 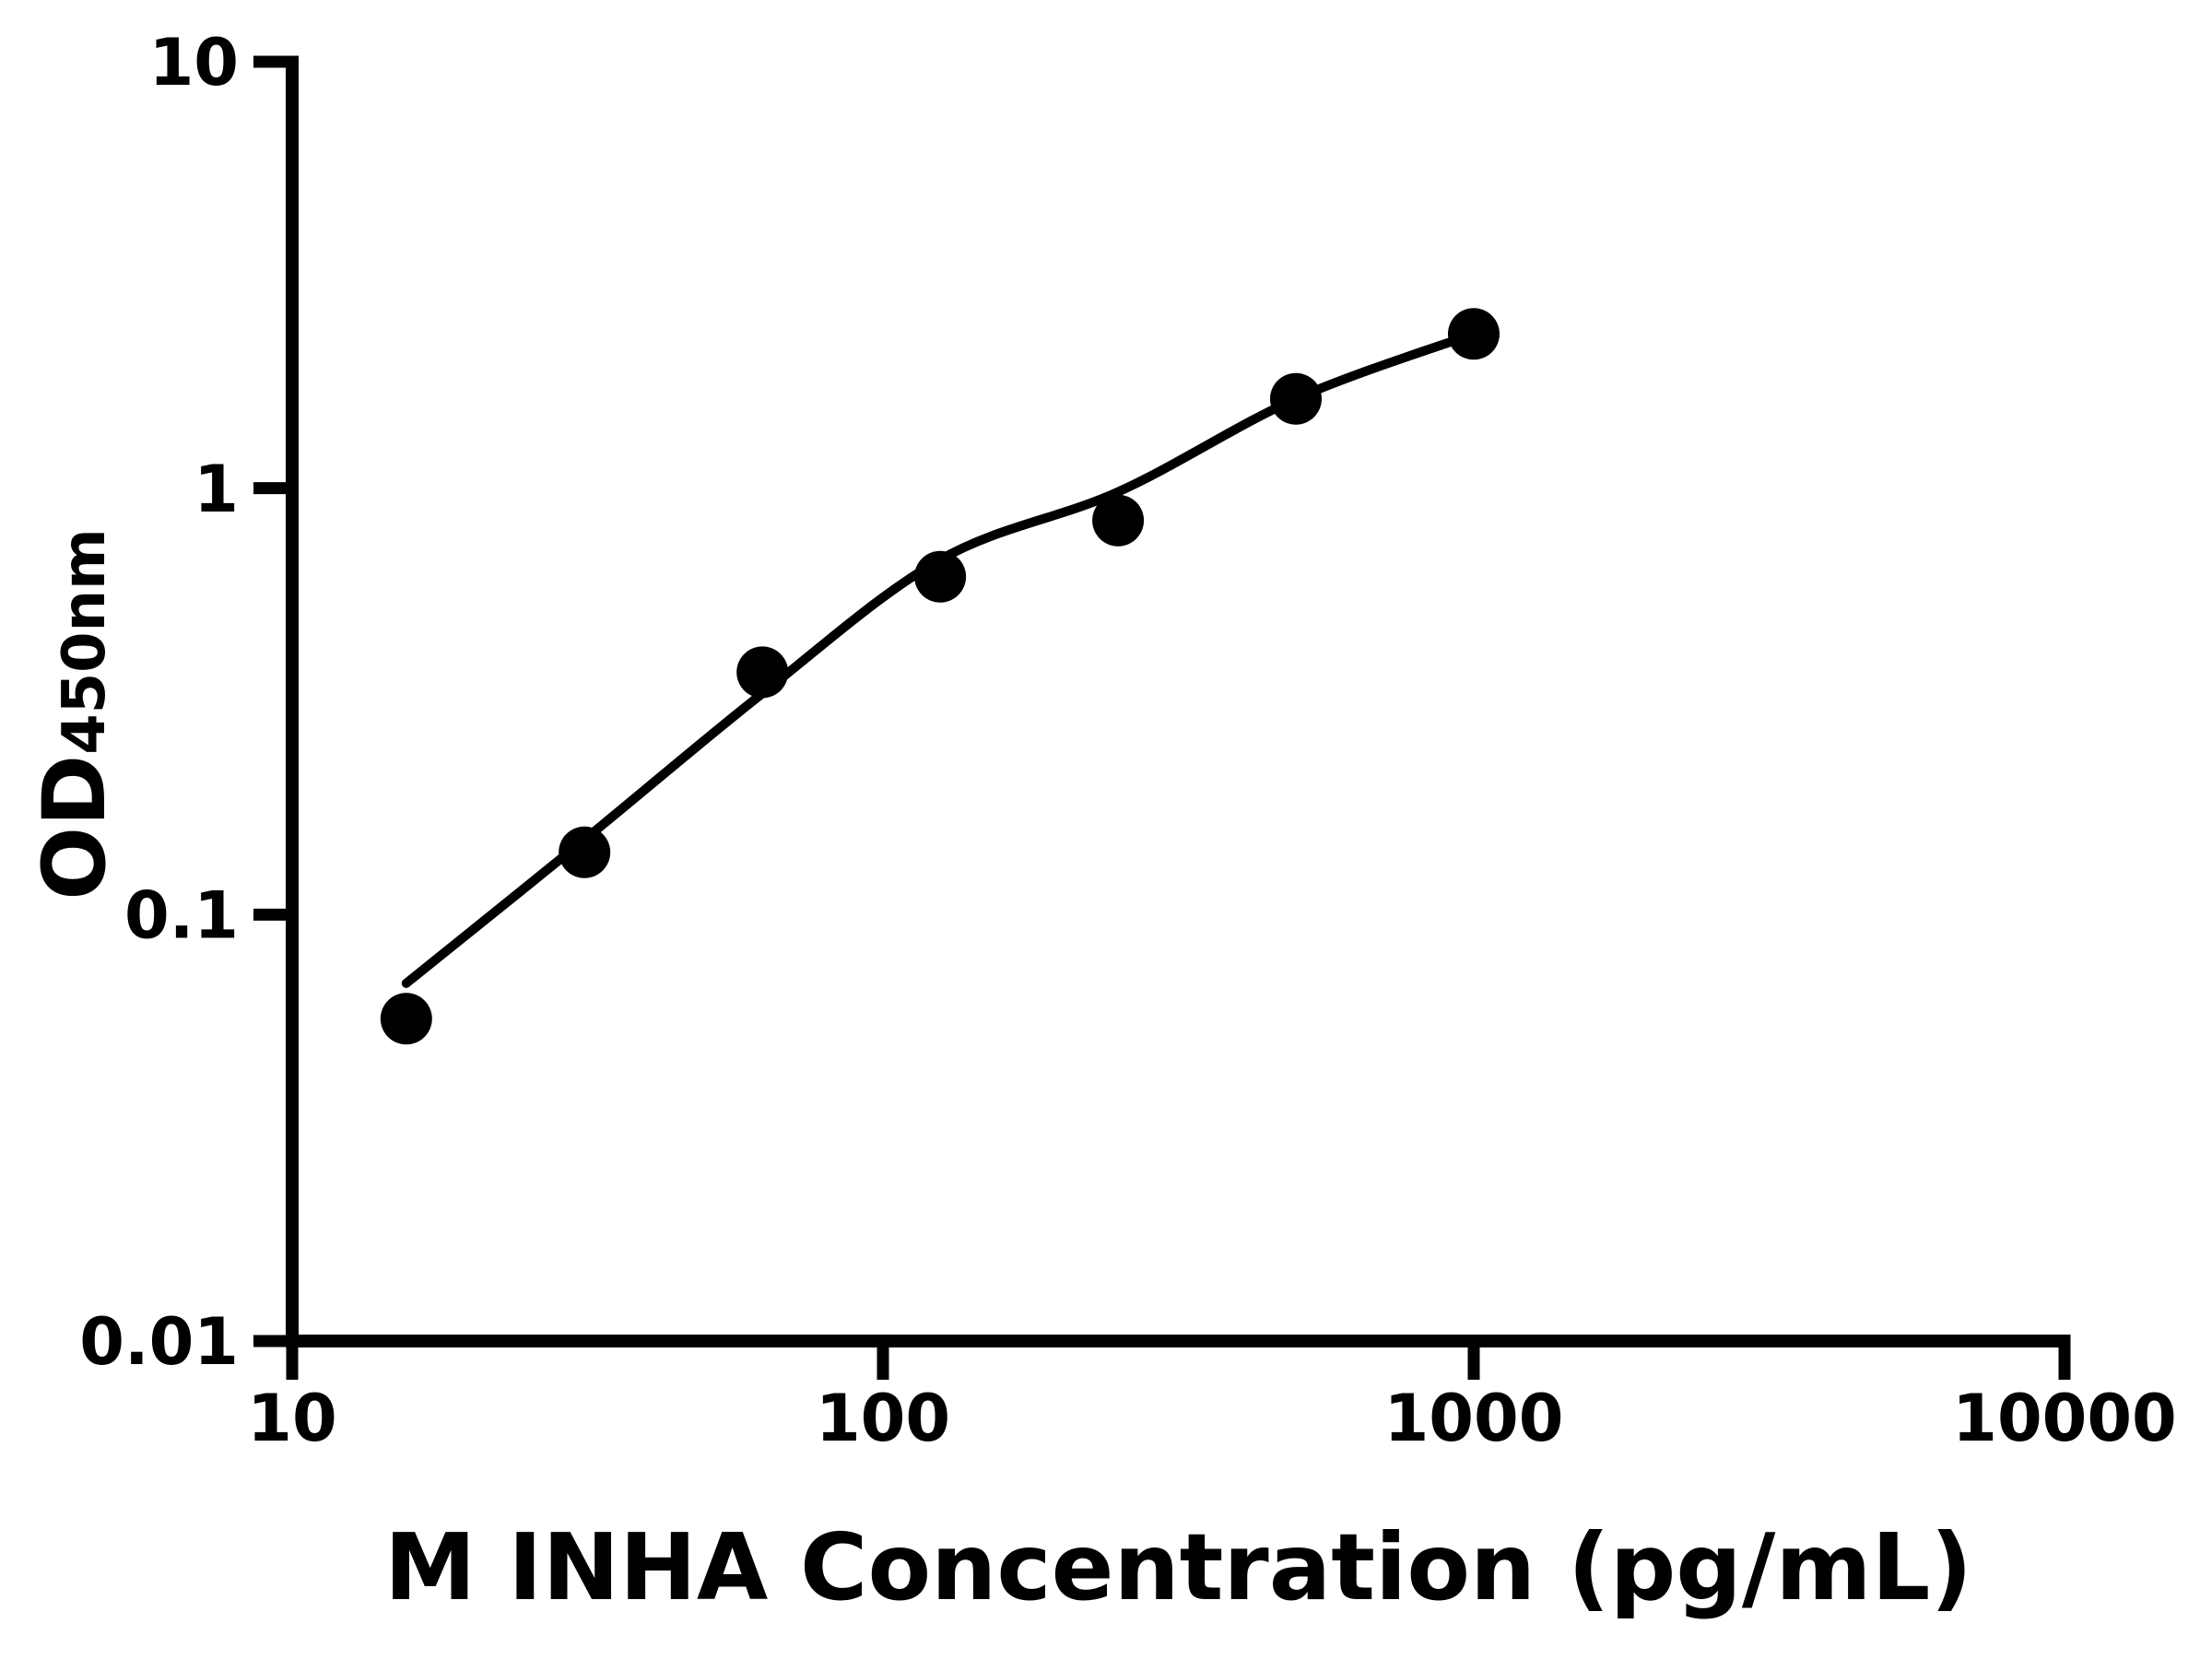 What do you see at coordinates (159, 1342) in the screenshot?
I see `y-tick-label: 0.01` at bounding box center [159, 1342].